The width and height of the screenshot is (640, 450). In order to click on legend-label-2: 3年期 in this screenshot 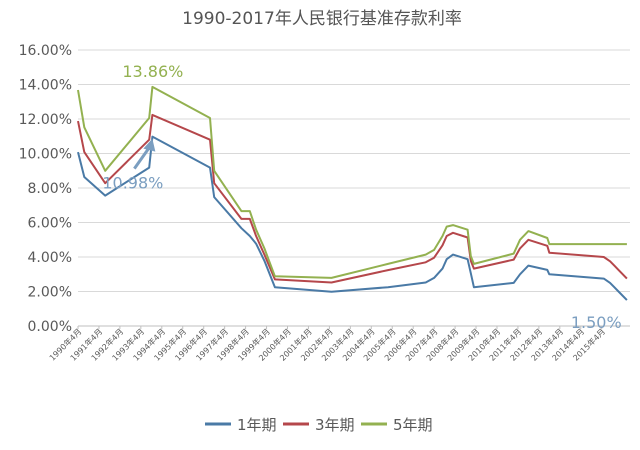, I will do `click(335, 425)`.